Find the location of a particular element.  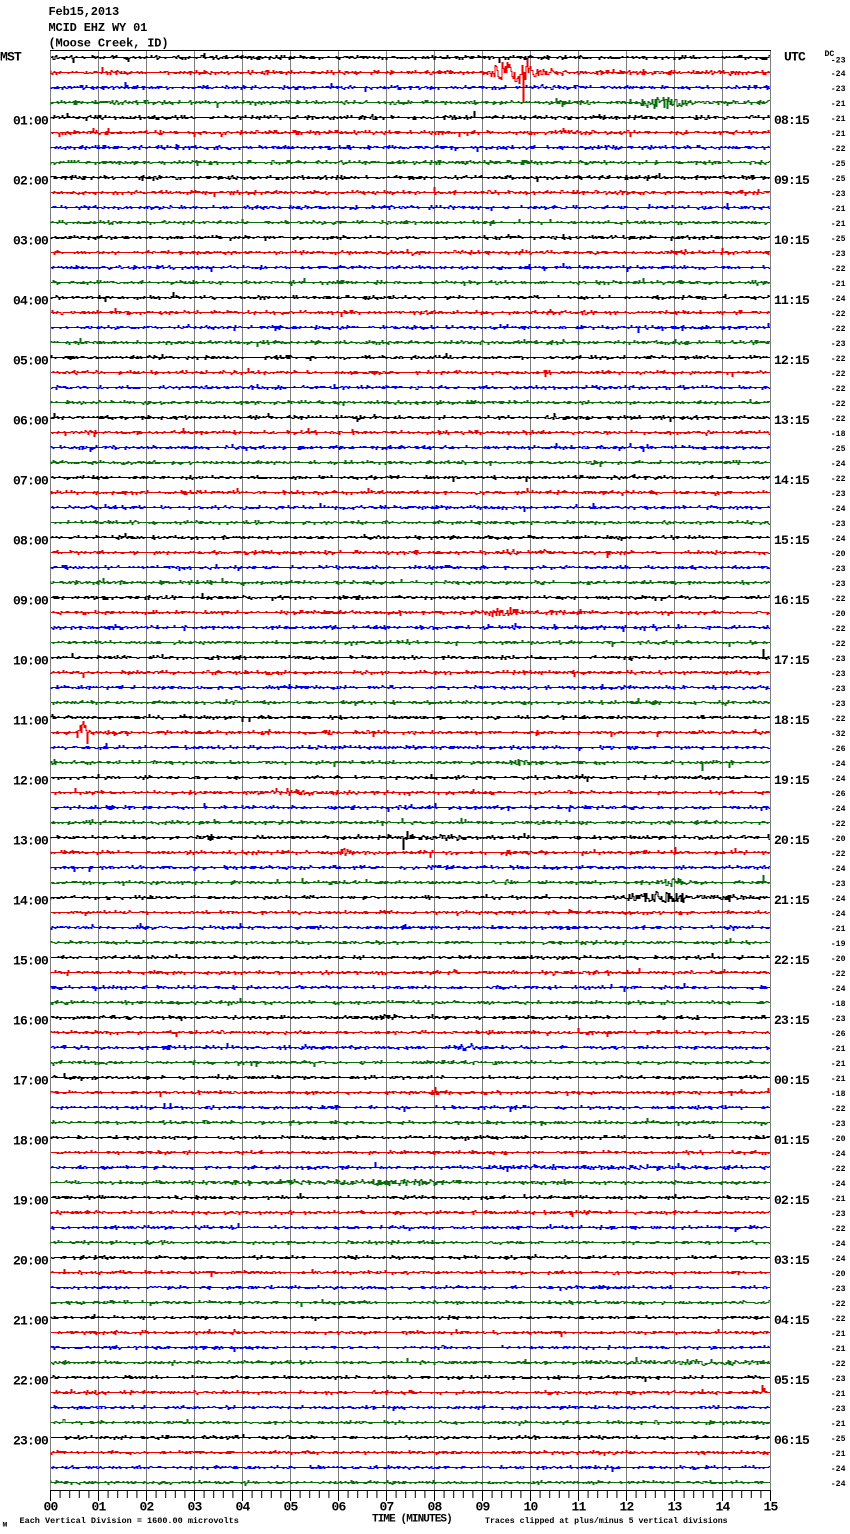

svg-text: 09 is located at coordinates (482, 1507).